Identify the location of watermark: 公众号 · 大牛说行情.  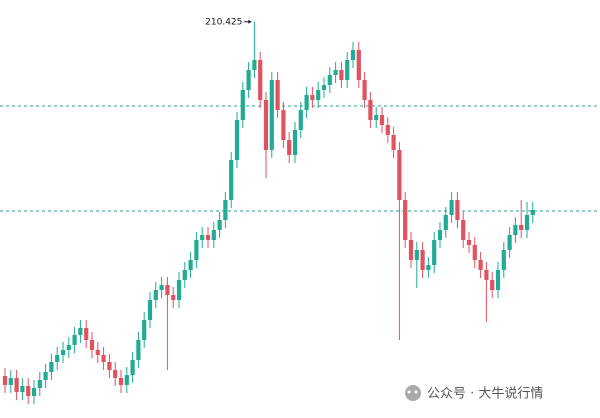
(474, 393).